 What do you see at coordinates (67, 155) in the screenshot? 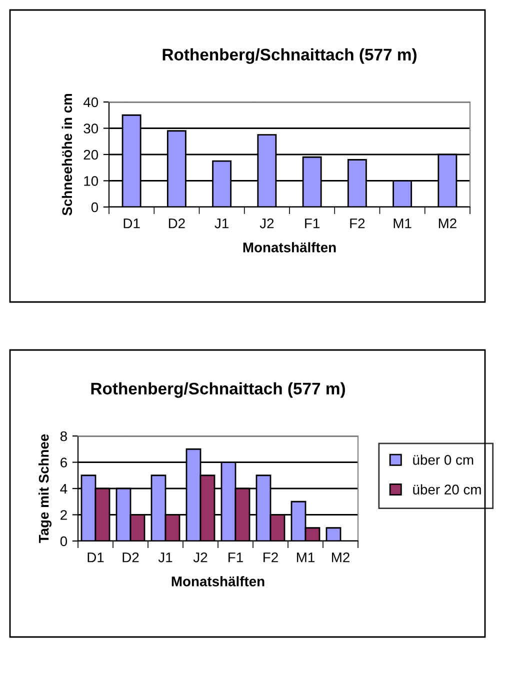
I see `y-axis-title: Schneehöhe in cm` at bounding box center [67, 155].